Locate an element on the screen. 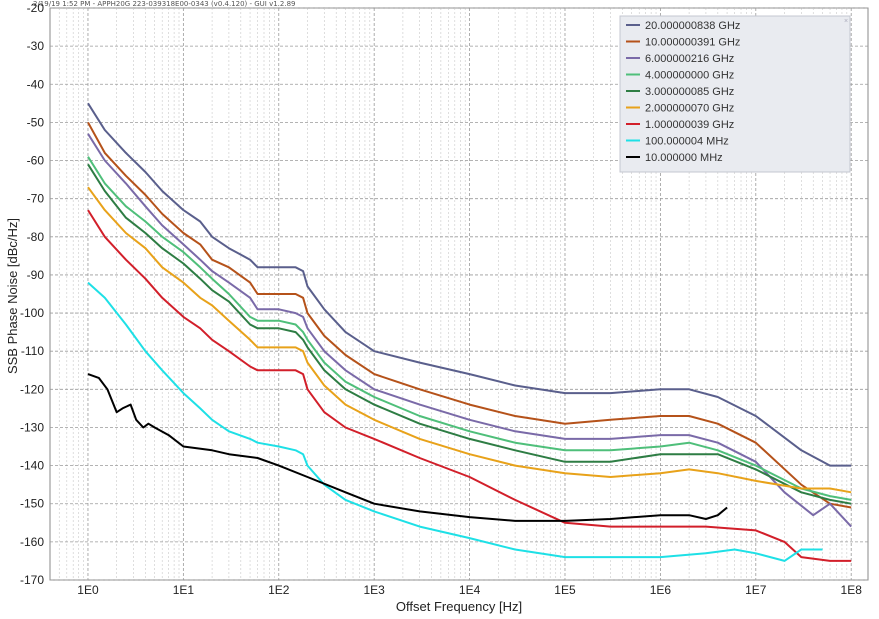 The width and height of the screenshot is (879, 619). legend-box is located at coordinates (735, 94).